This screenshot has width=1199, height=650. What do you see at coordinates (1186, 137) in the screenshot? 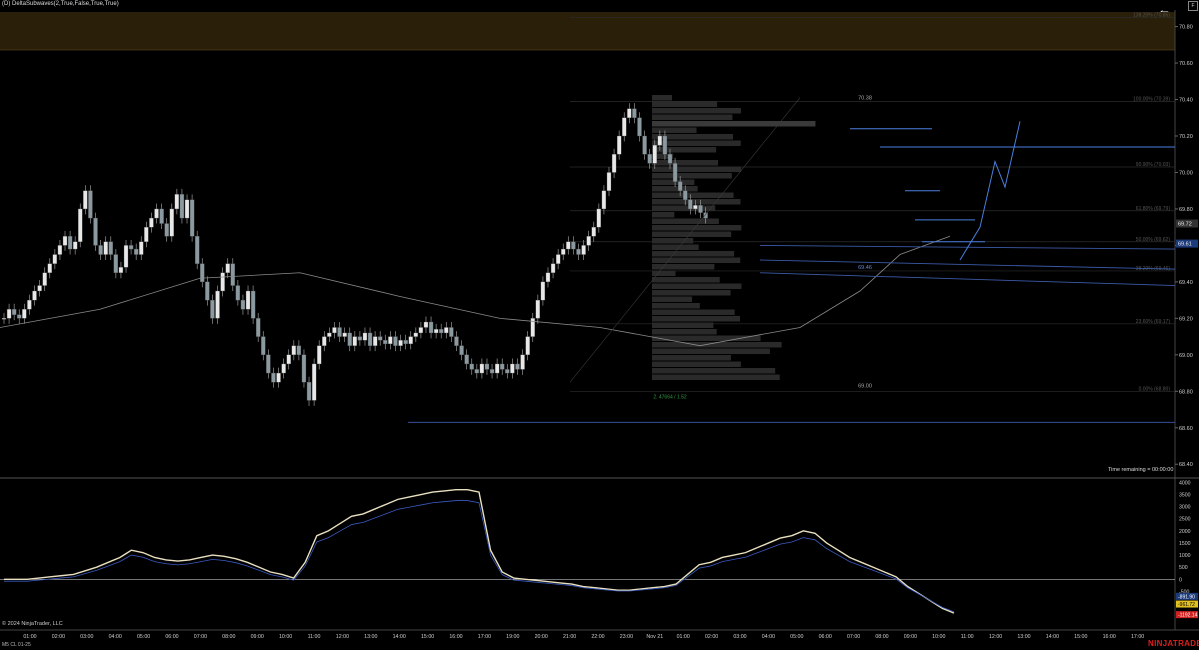
I see `price-tick-label: 70.20` at bounding box center [1186, 137].